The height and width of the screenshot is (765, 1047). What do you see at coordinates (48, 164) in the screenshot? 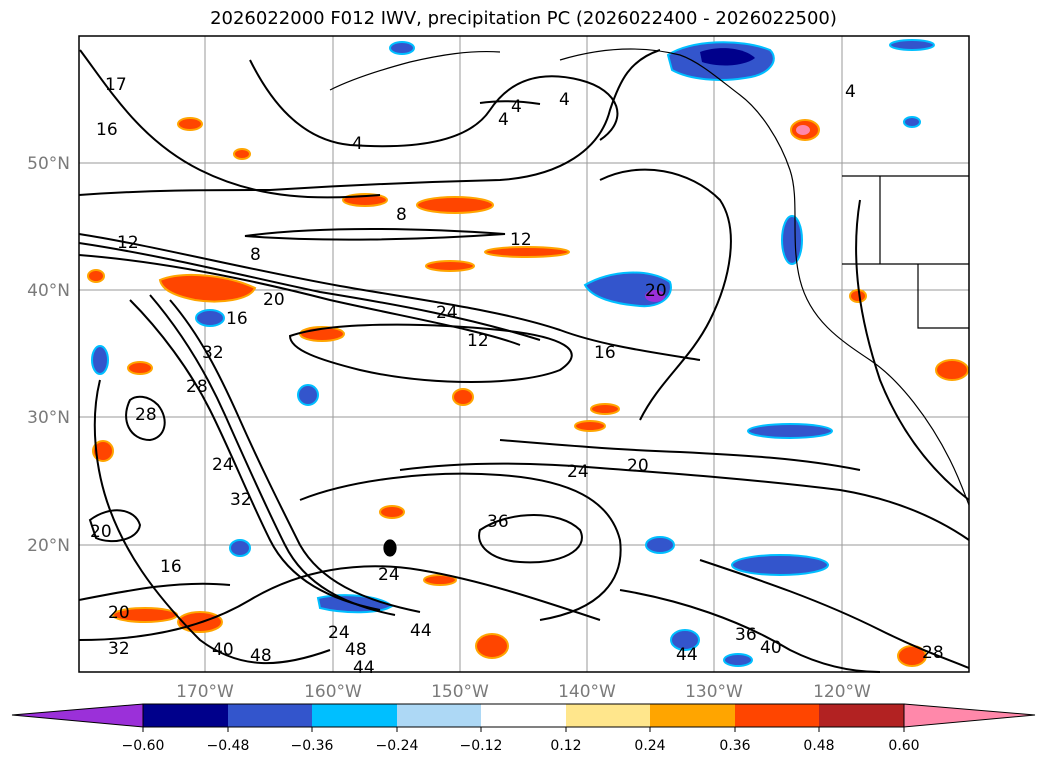
I see `lat-label: 50°N` at bounding box center [48, 164].